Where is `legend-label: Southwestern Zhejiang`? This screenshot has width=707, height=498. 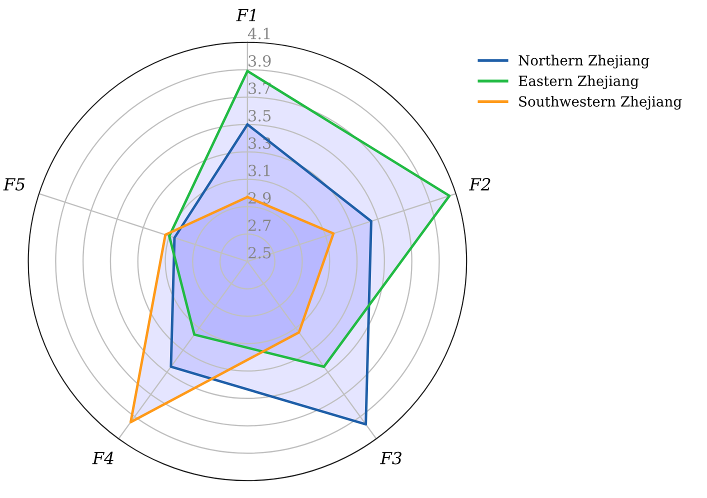
legend-label: Southwestern Zhejiang is located at coordinates (600, 103).